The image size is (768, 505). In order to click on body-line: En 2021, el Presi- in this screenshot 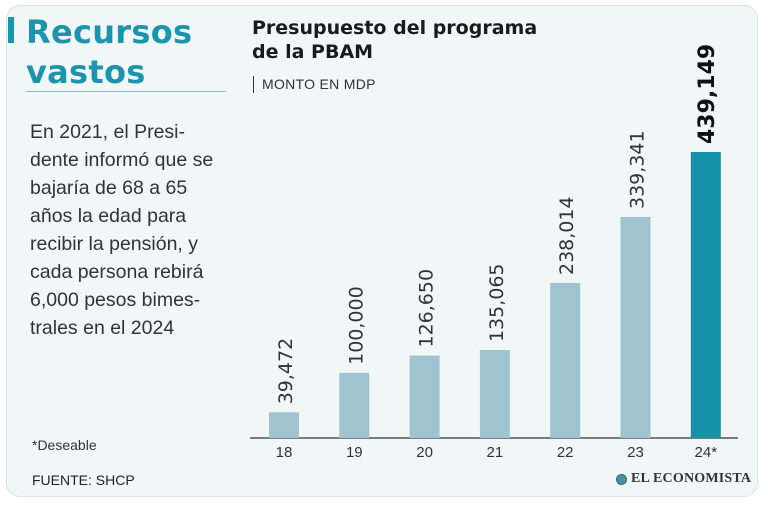, I will do `click(108, 132)`.